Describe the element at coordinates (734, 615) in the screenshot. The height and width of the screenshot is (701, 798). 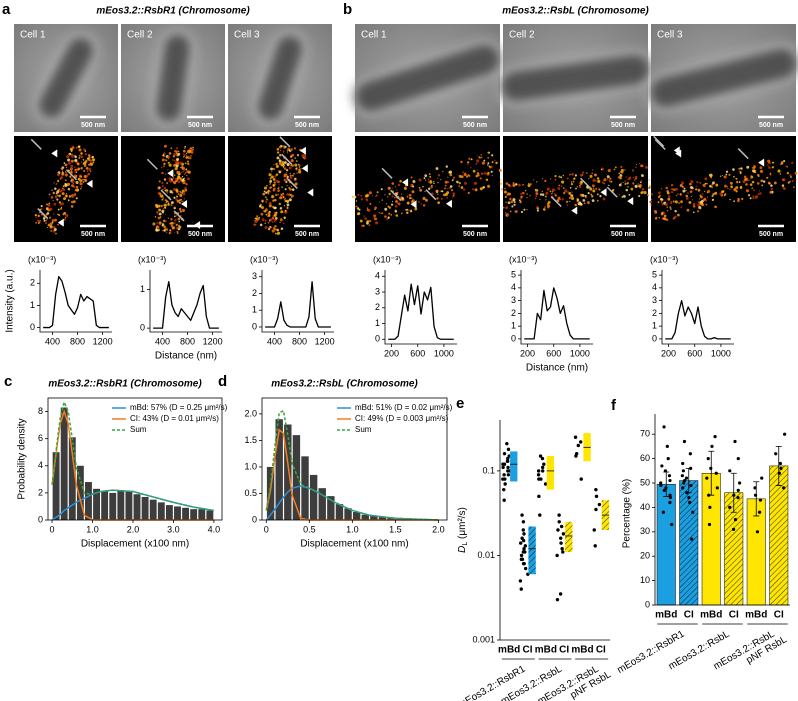
I see `x-category-label: CI` at that location.